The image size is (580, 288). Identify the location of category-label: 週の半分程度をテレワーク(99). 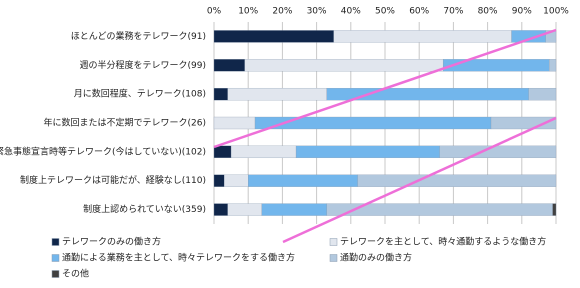
(143, 65).